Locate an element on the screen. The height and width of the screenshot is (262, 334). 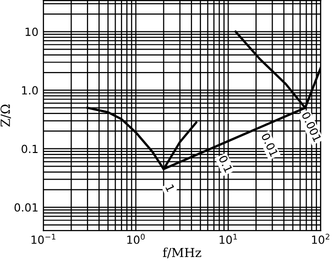
y-axis-title: Z/Ω is located at coordinates (5, 115).